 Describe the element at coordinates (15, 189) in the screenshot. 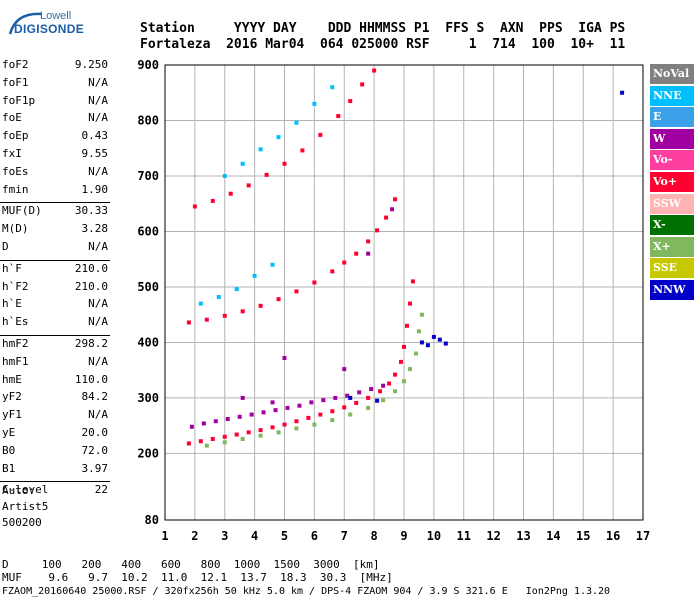

I see `param-name: fmin` at that location.